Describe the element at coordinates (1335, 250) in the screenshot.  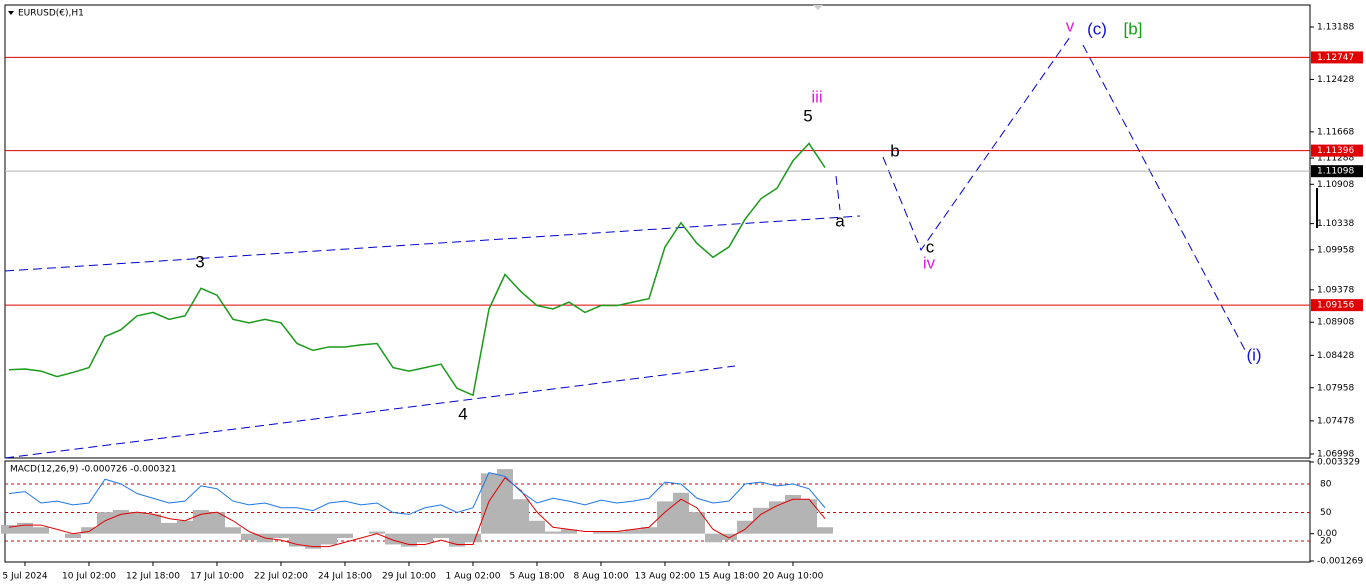
I see `y-tick-label: 1.09958` at that location.